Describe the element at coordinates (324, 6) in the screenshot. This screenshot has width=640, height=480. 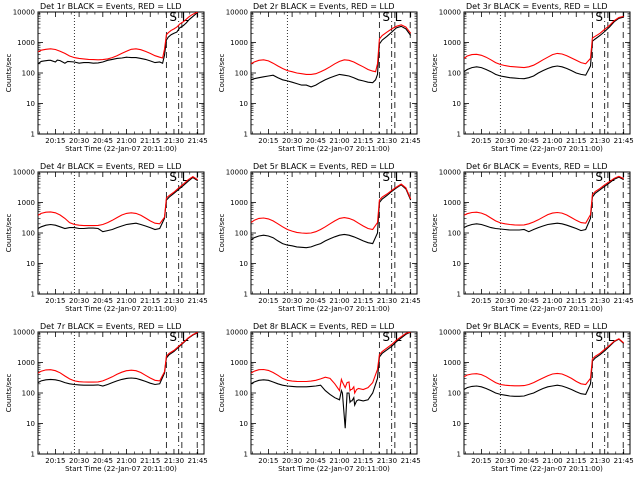
I see `panel-title: Det 2r BLACK = Events, RED = LLD` at that location.